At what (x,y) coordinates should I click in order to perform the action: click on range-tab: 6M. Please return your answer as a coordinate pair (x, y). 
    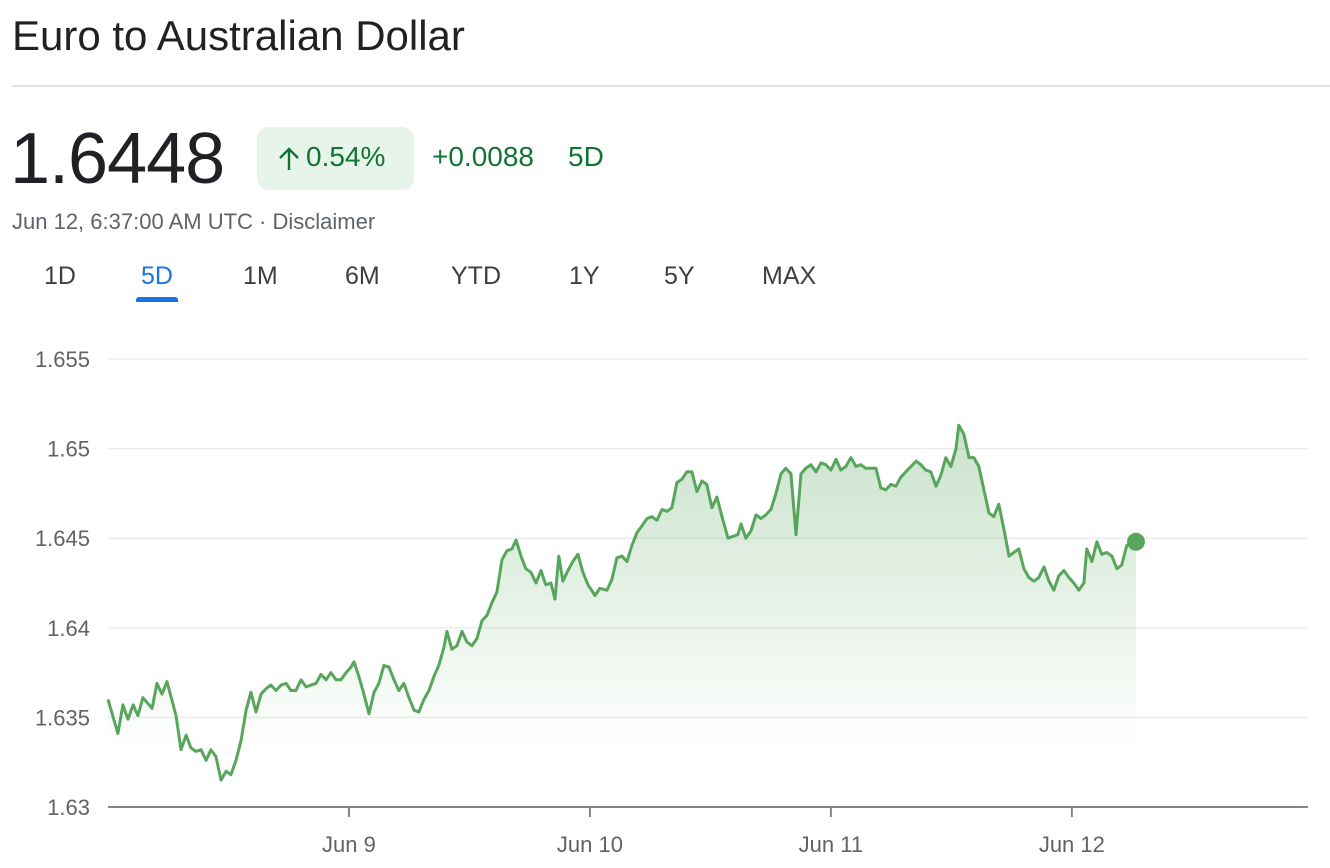
    Looking at the image, I should click on (362, 276).